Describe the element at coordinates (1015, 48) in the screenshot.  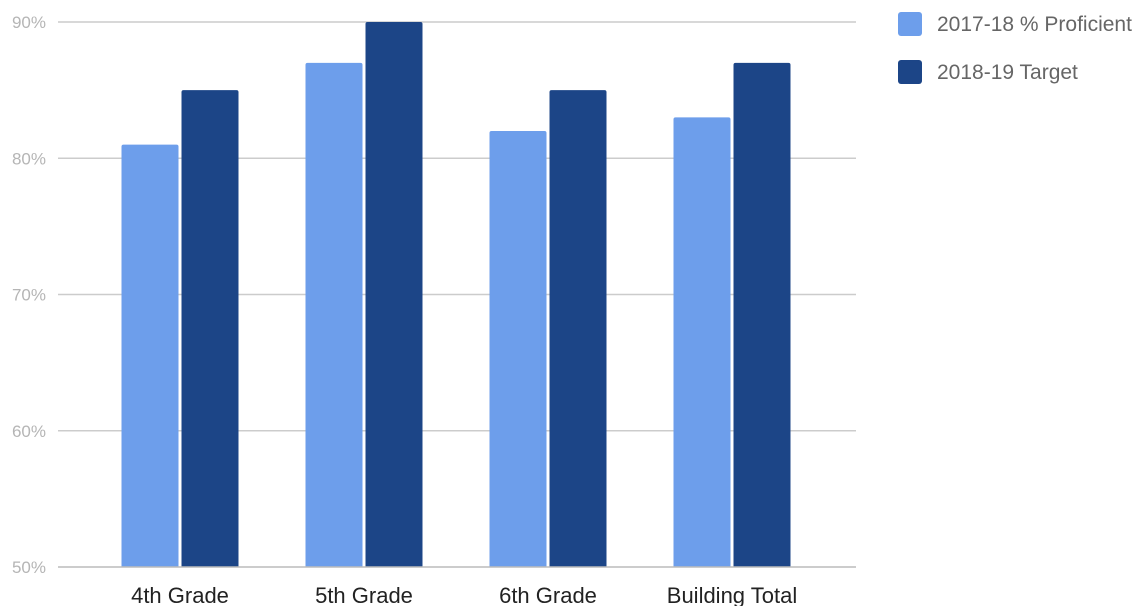
I see `legend: 2017-18 % Proficient 2018-19 Target` at that location.